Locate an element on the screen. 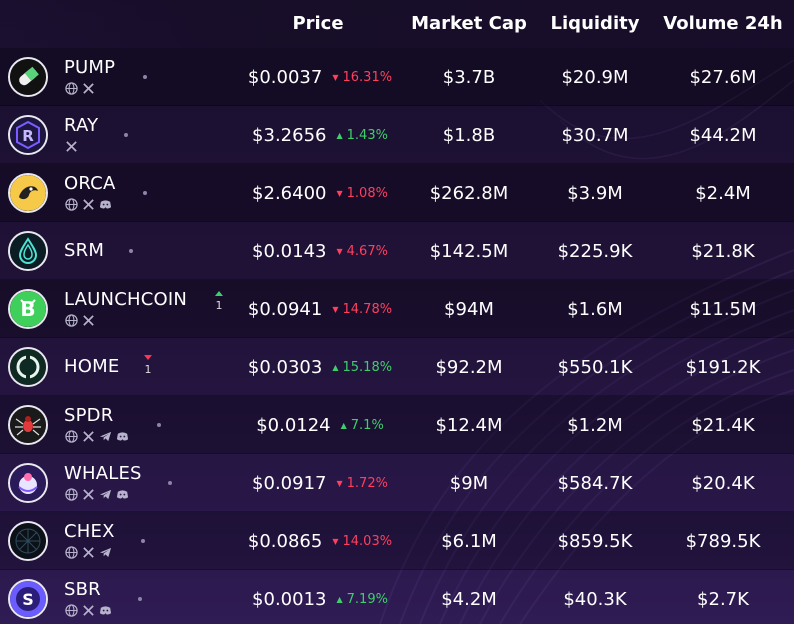 This screenshot has height=624, width=794. token-name: WHALES is located at coordinates (103, 473).